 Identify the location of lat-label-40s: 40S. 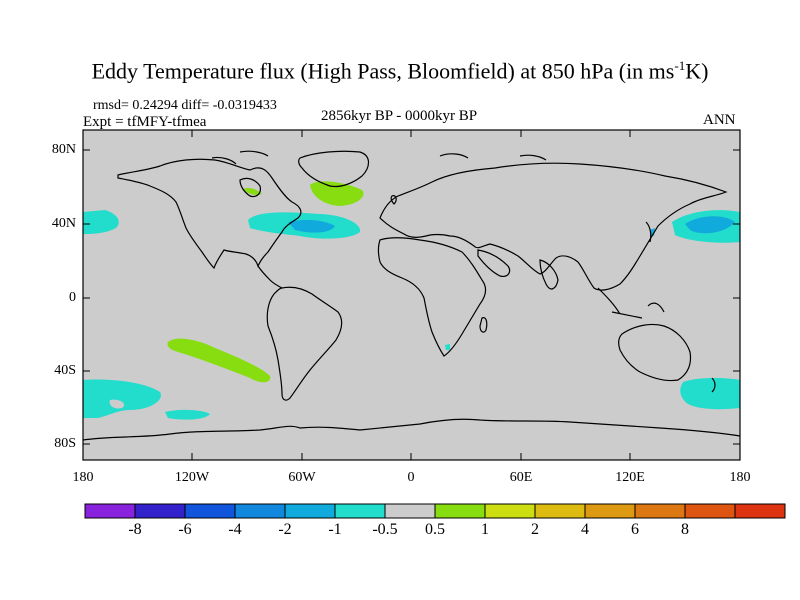
(65, 370).